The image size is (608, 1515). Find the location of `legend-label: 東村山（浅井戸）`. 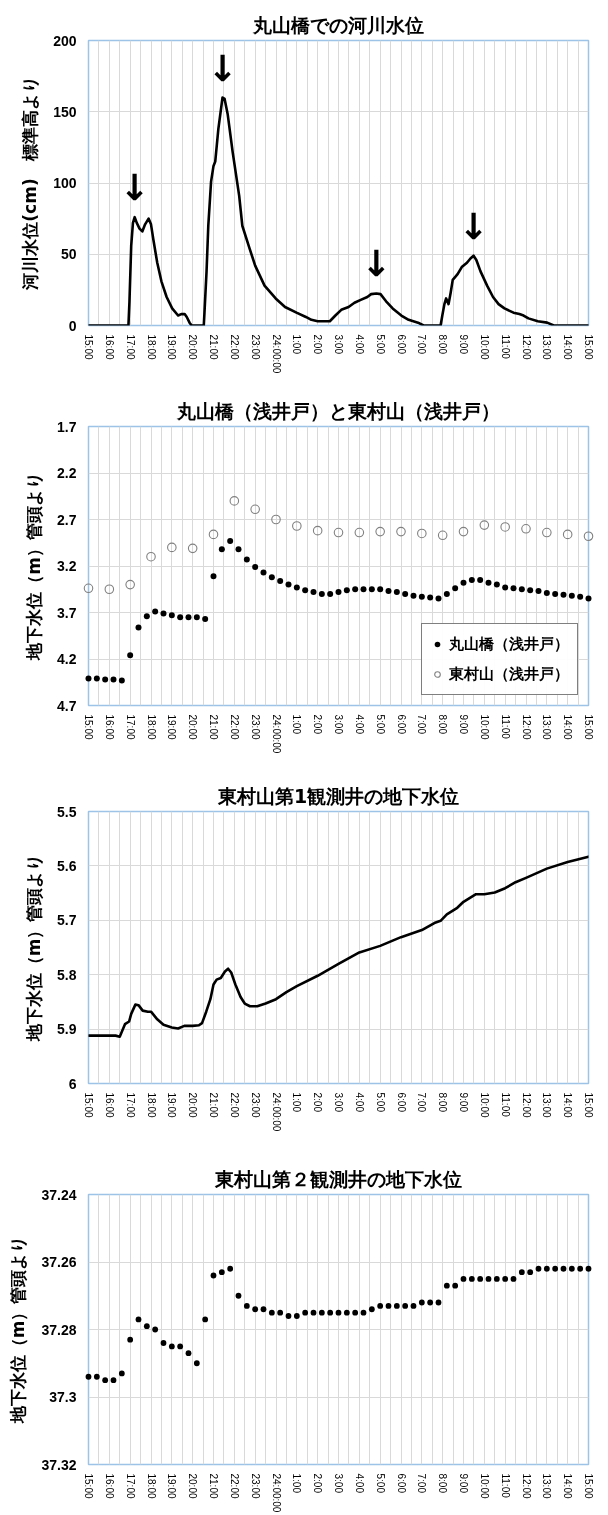

legend-label: 東村山（浅井戸） is located at coordinates (509, 674).